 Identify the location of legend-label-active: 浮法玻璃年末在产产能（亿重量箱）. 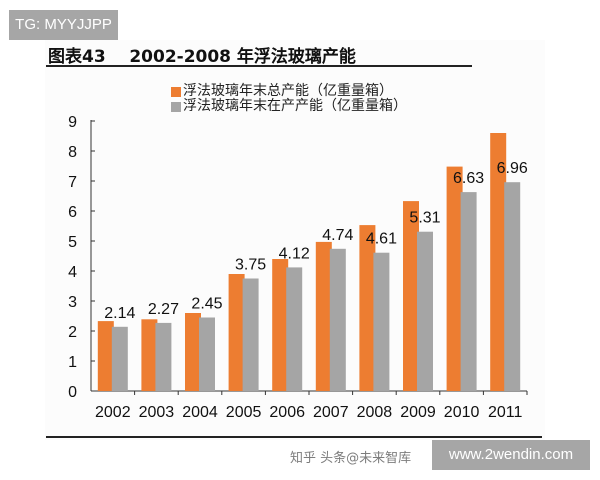
(295, 106).